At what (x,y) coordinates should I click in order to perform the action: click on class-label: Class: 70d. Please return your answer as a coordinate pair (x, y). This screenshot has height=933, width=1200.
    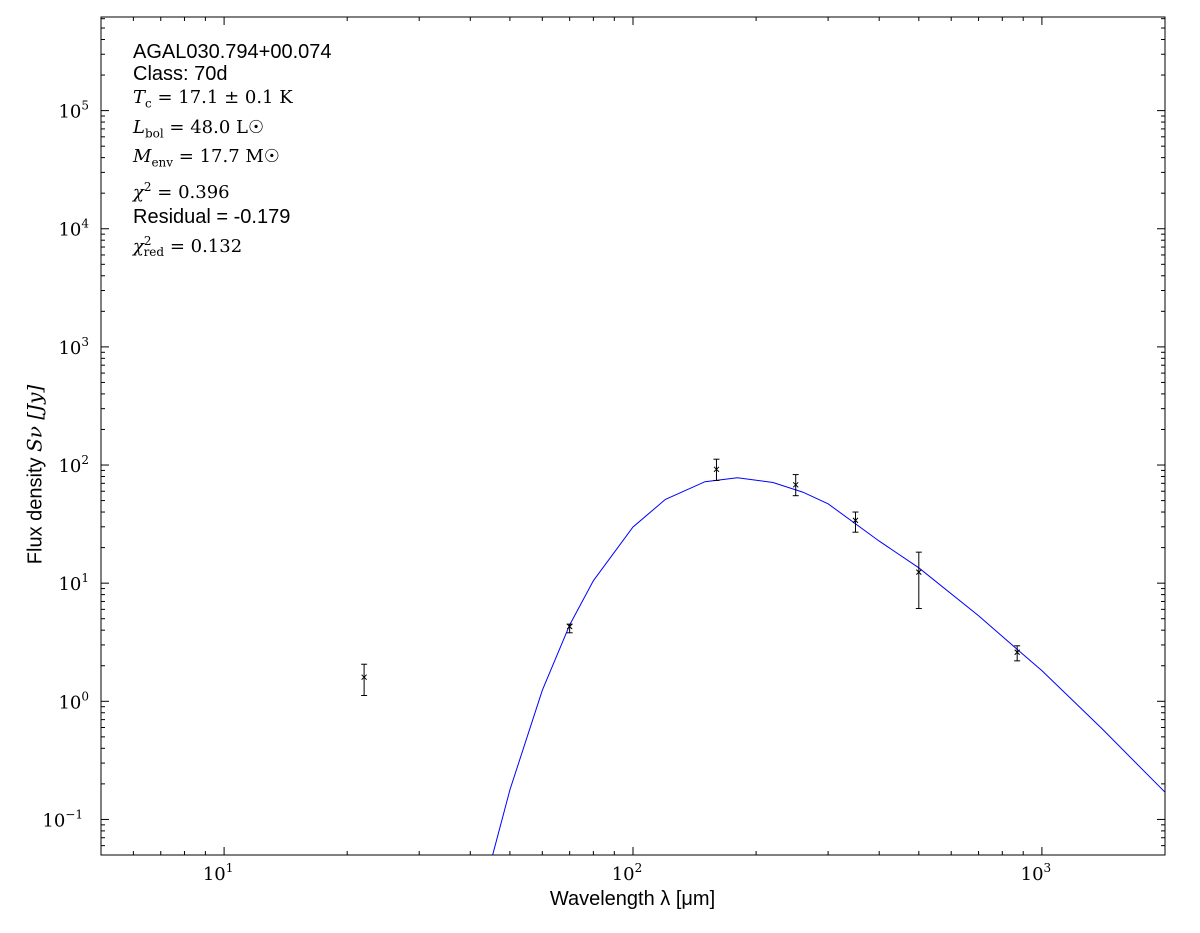
    Looking at the image, I should click on (180, 74).